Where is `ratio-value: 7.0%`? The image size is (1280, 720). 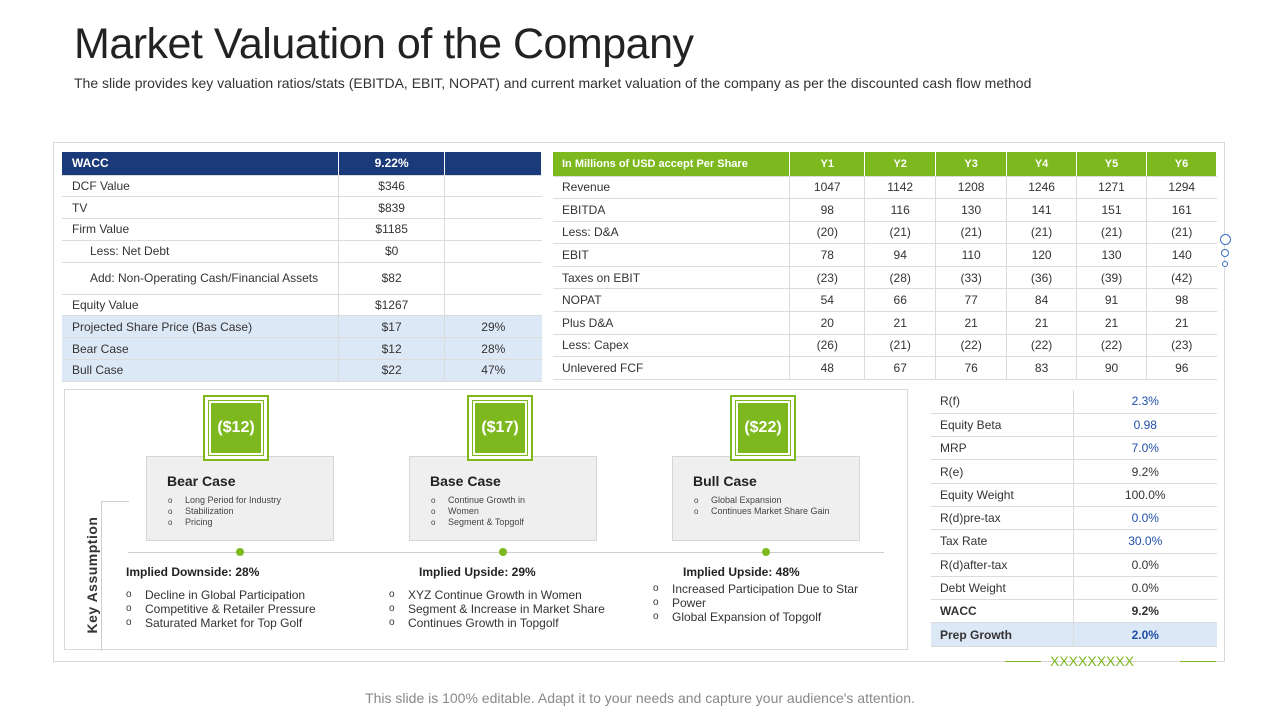
ratio-value: 7.0% is located at coordinates (1145, 448).